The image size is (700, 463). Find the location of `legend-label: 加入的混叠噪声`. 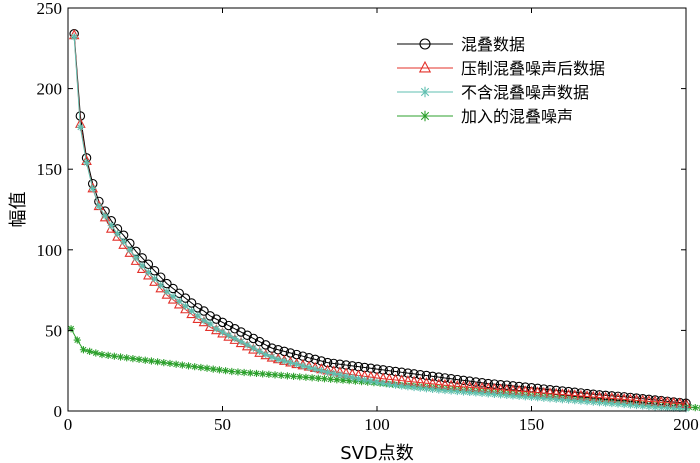

legend-label: 加入的混叠噪声 is located at coordinates (517, 116).